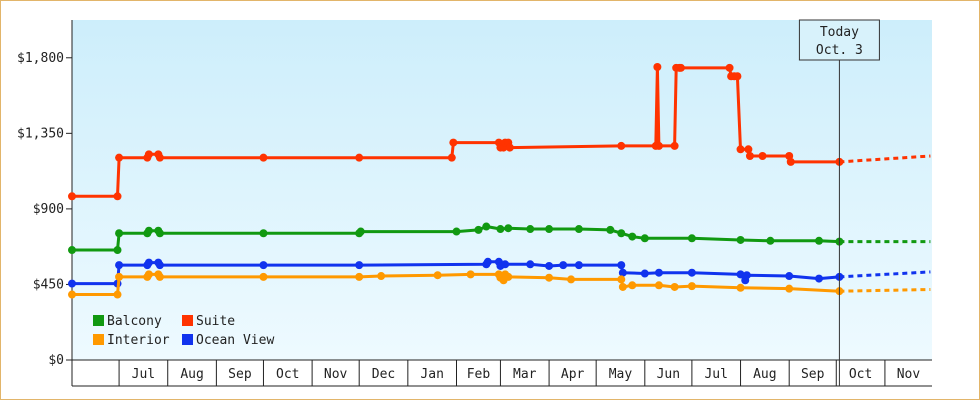 Image resolution: width=980 pixels, height=400 pixels. Describe the element at coordinates (499, 284) in the screenshot. I see `series-interior` at that location.